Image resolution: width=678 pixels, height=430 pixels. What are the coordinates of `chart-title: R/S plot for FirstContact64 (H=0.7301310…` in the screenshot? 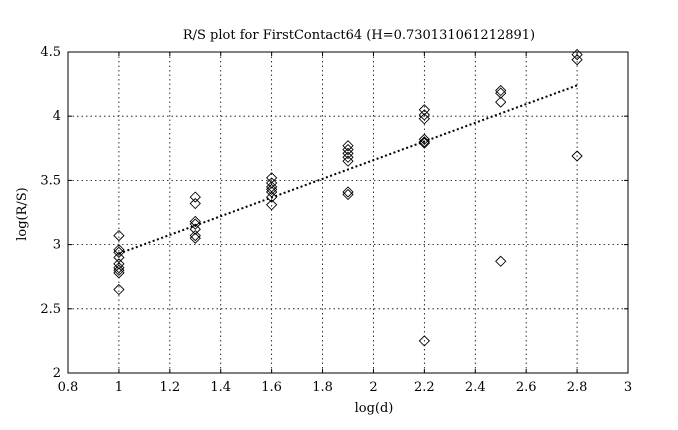 It's located at (359, 35).